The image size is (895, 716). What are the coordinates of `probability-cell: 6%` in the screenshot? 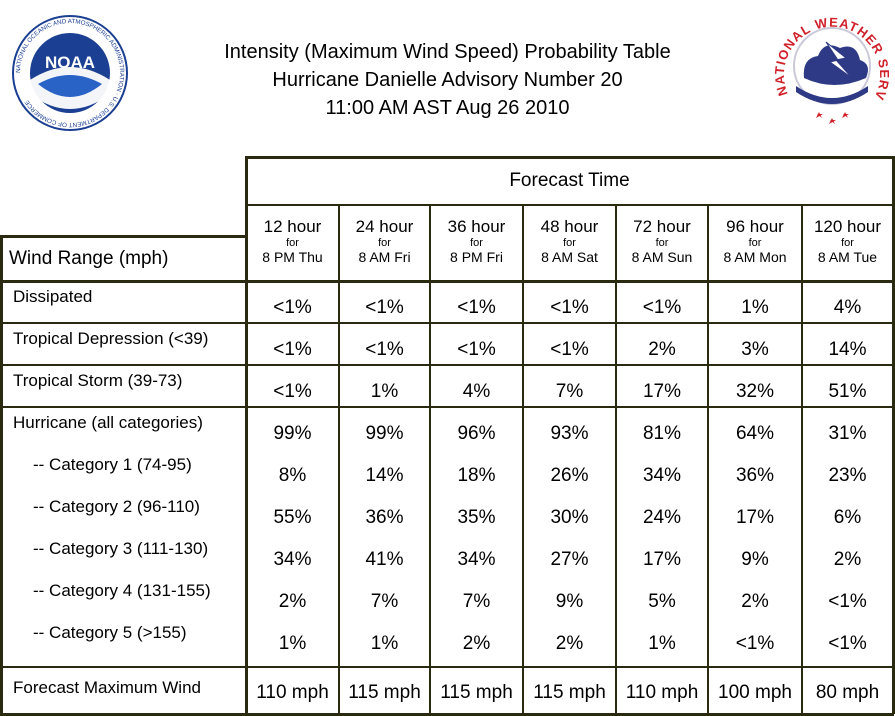 It's located at (847, 517).